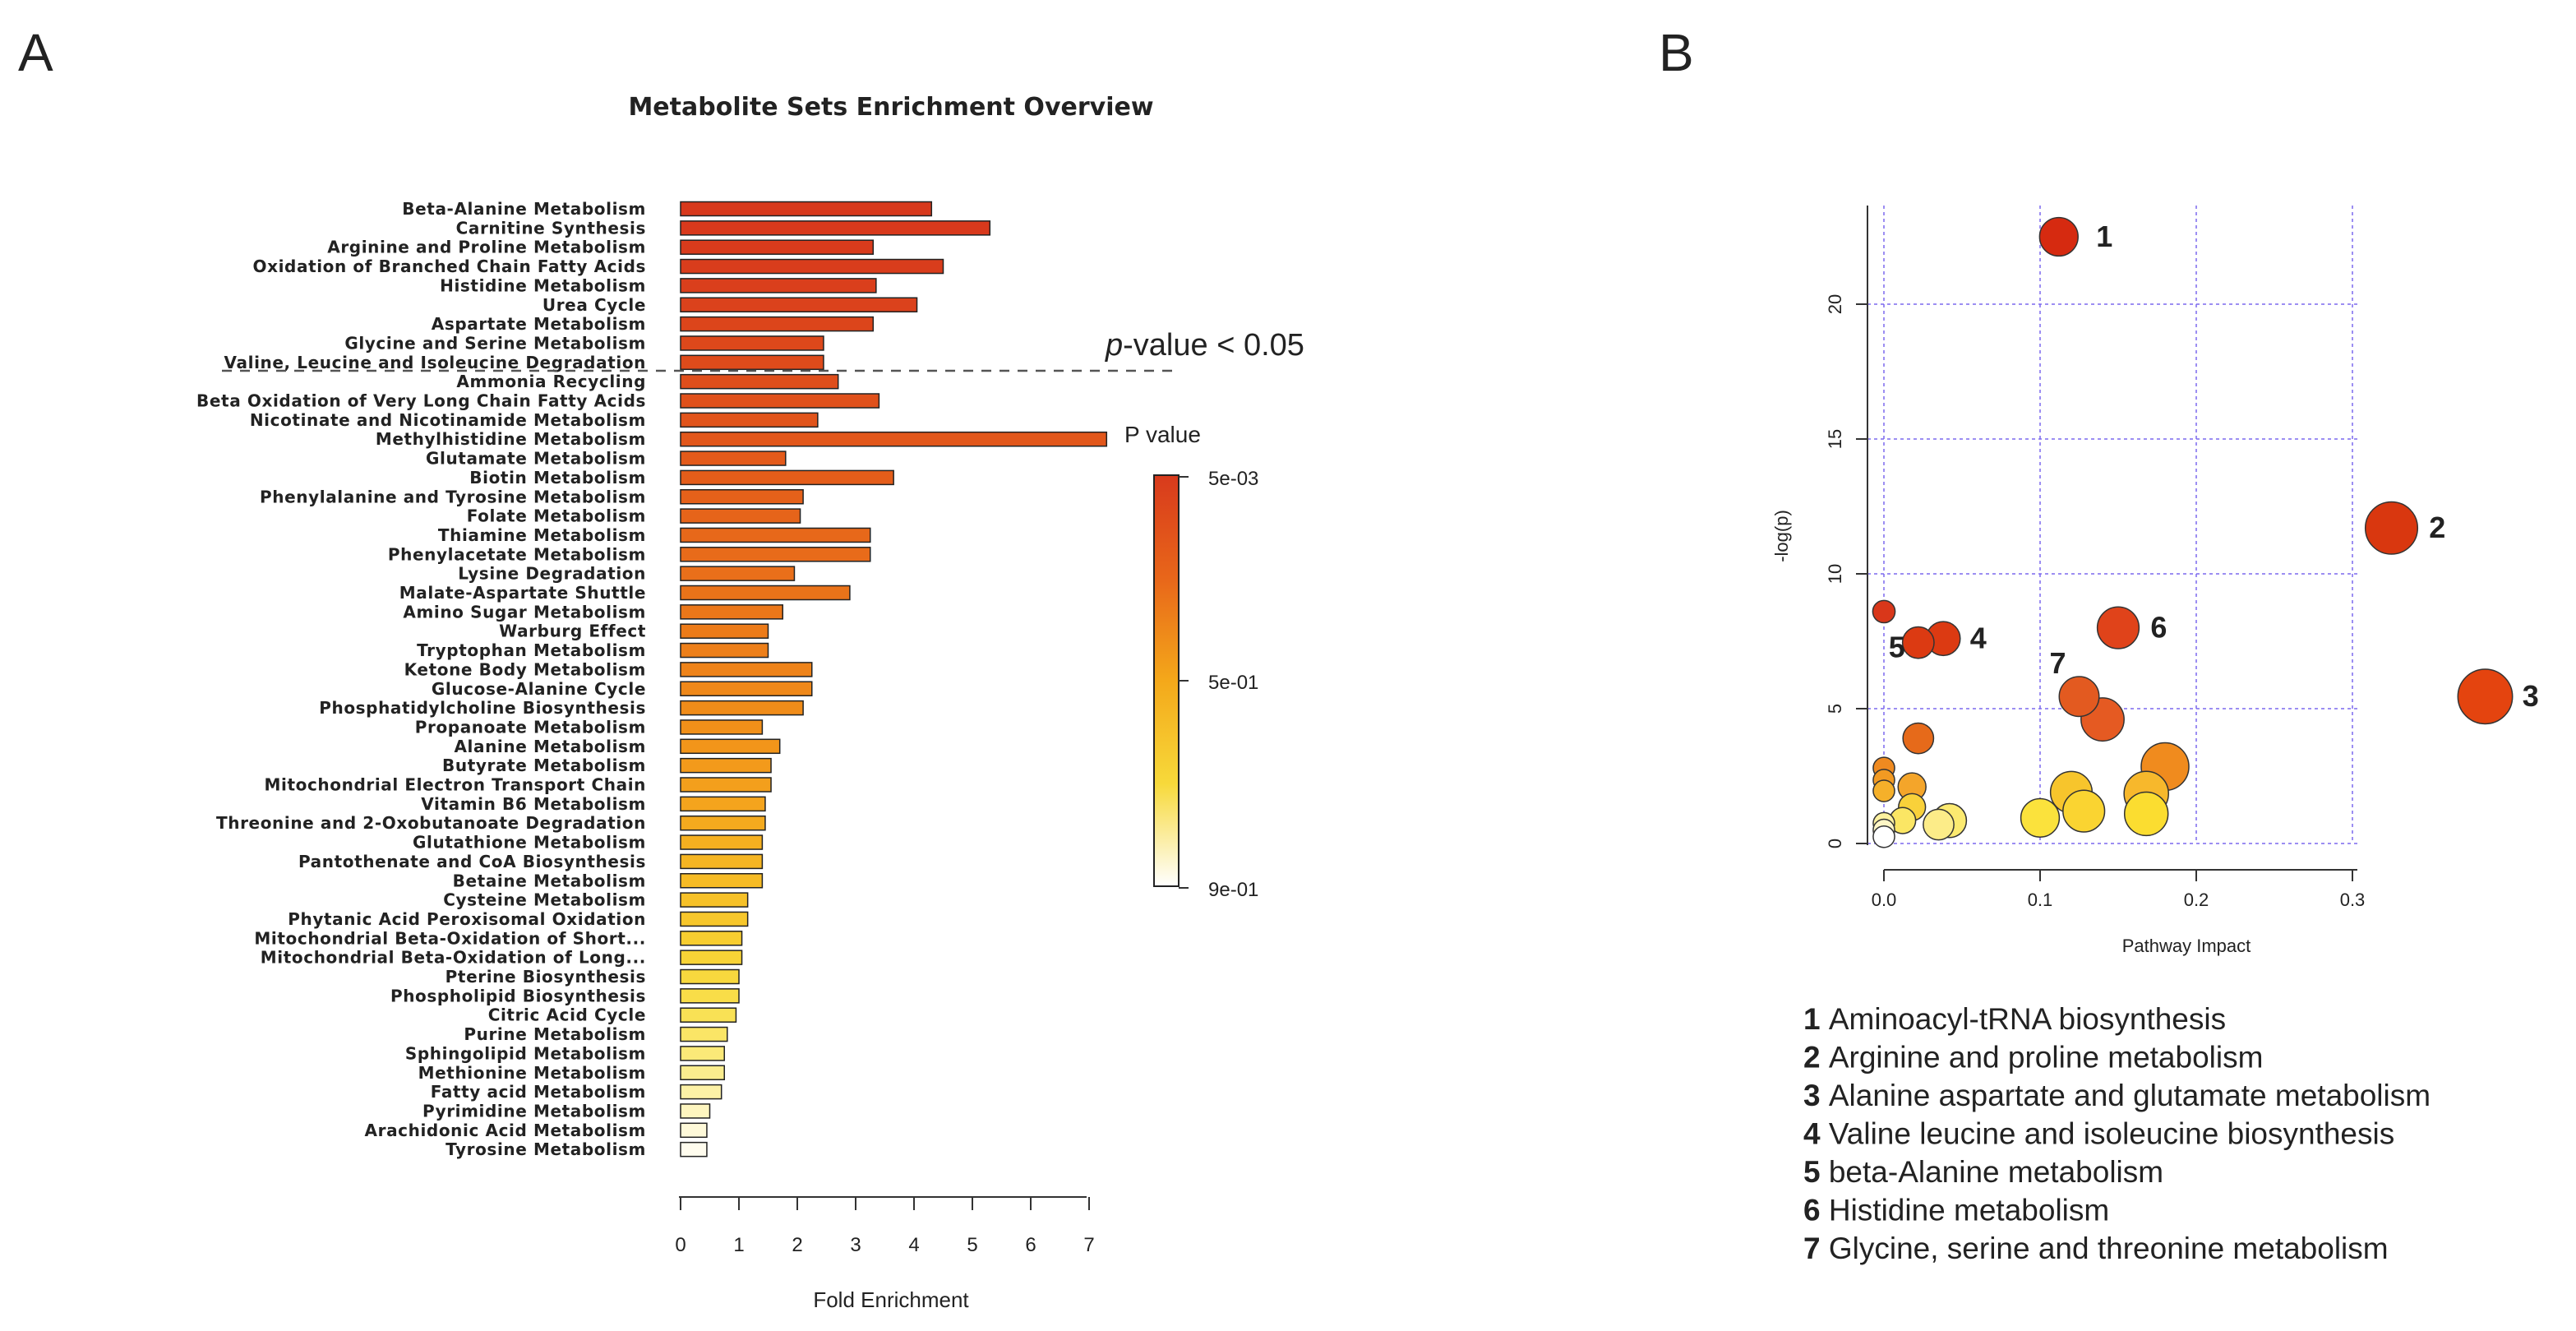 This screenshot has width=2576, height=1331. I want to click on legend-label: 5e-03, so click(1233, 479).